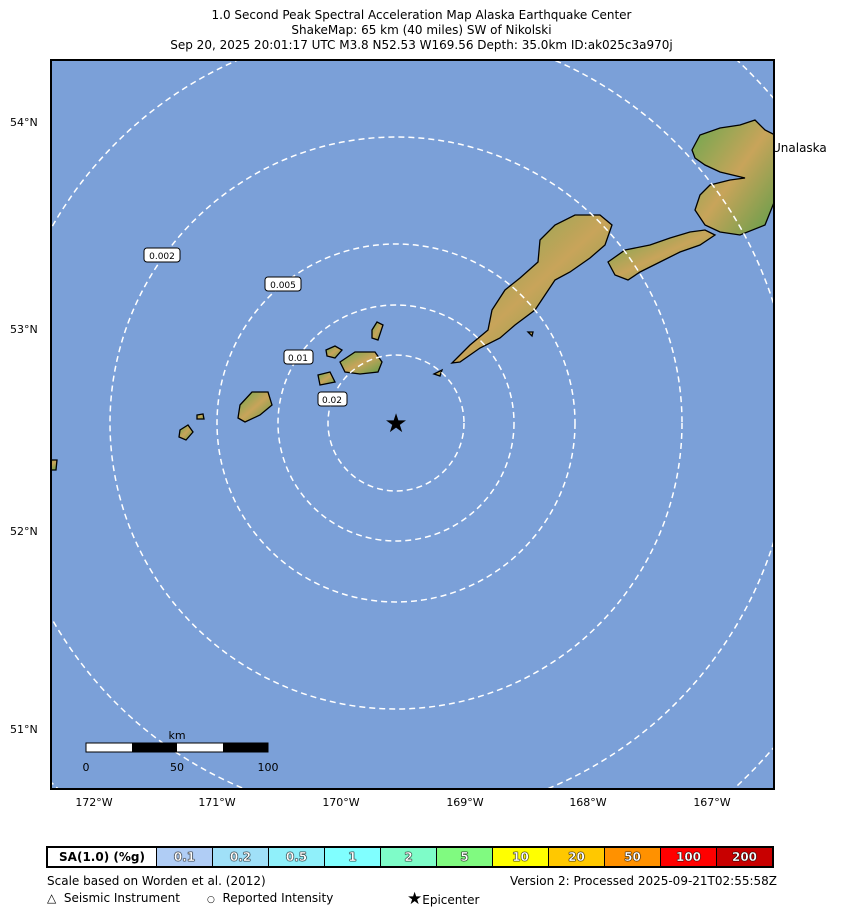  What do you see at coordinates (464, 802) in the screenshot?
I see `svg-text: 169°W` at bounding box center [464, 802].